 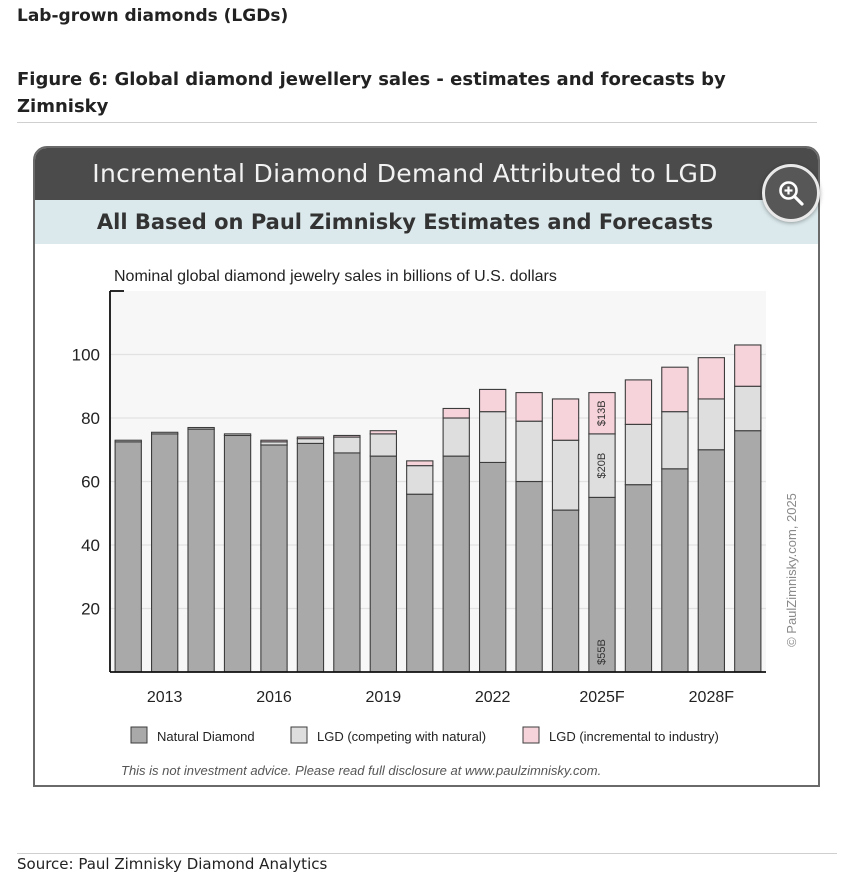 I want to click on bar-lgd-competing-2014, so click(x=201, y=428).